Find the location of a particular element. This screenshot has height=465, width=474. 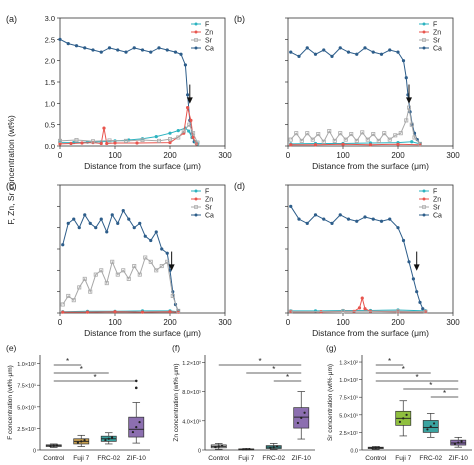

panel-a is located at coordinates (141, 83).